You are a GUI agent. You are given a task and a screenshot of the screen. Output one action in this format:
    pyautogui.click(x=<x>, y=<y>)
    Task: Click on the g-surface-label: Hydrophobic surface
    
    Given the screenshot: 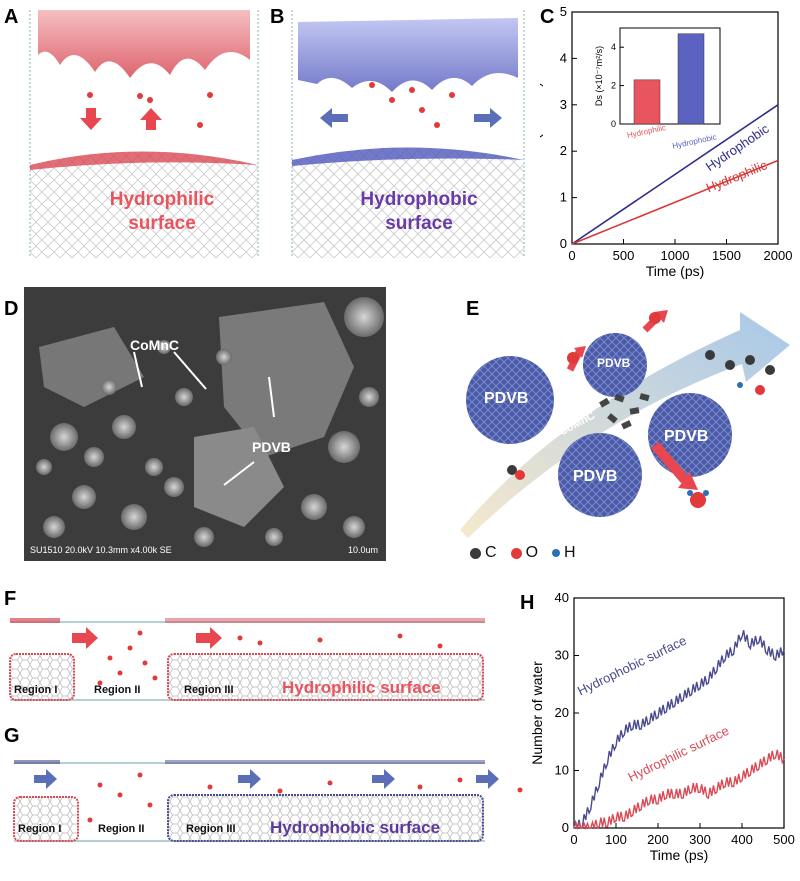 What is the action you would take?
    pyautogui.click(x=355, y=827)
    